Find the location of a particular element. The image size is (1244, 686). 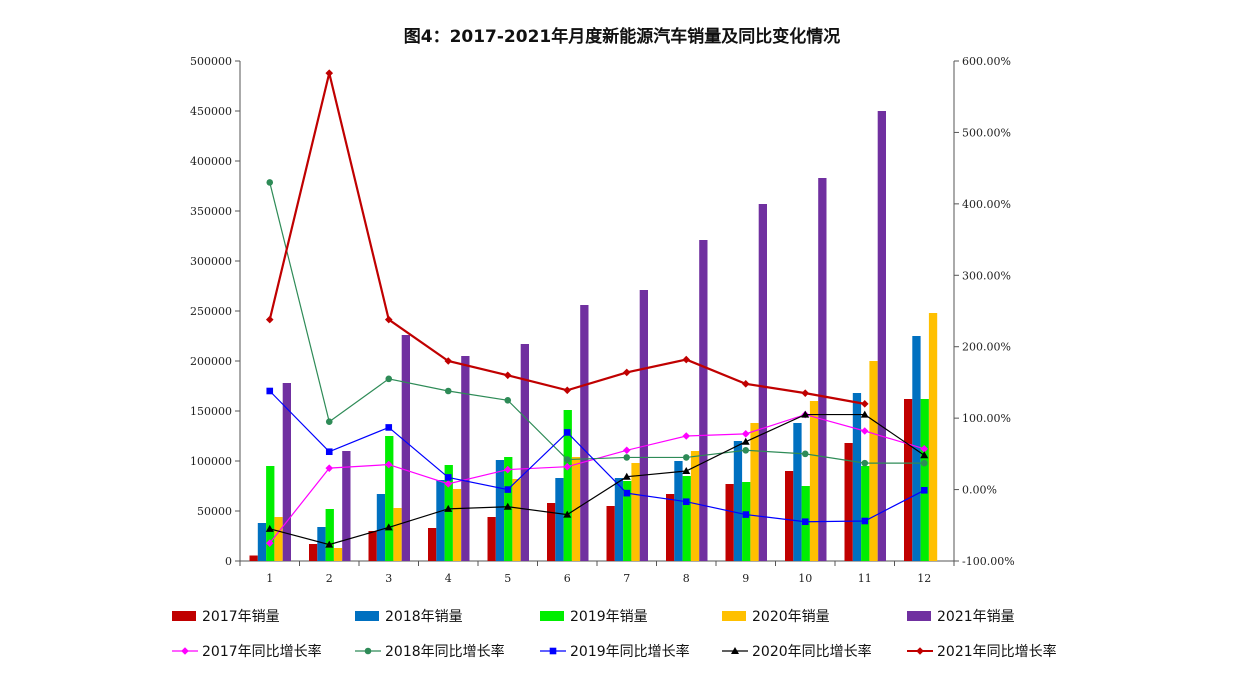

x-tick-label: 11 is located at coordinates (865, 578).